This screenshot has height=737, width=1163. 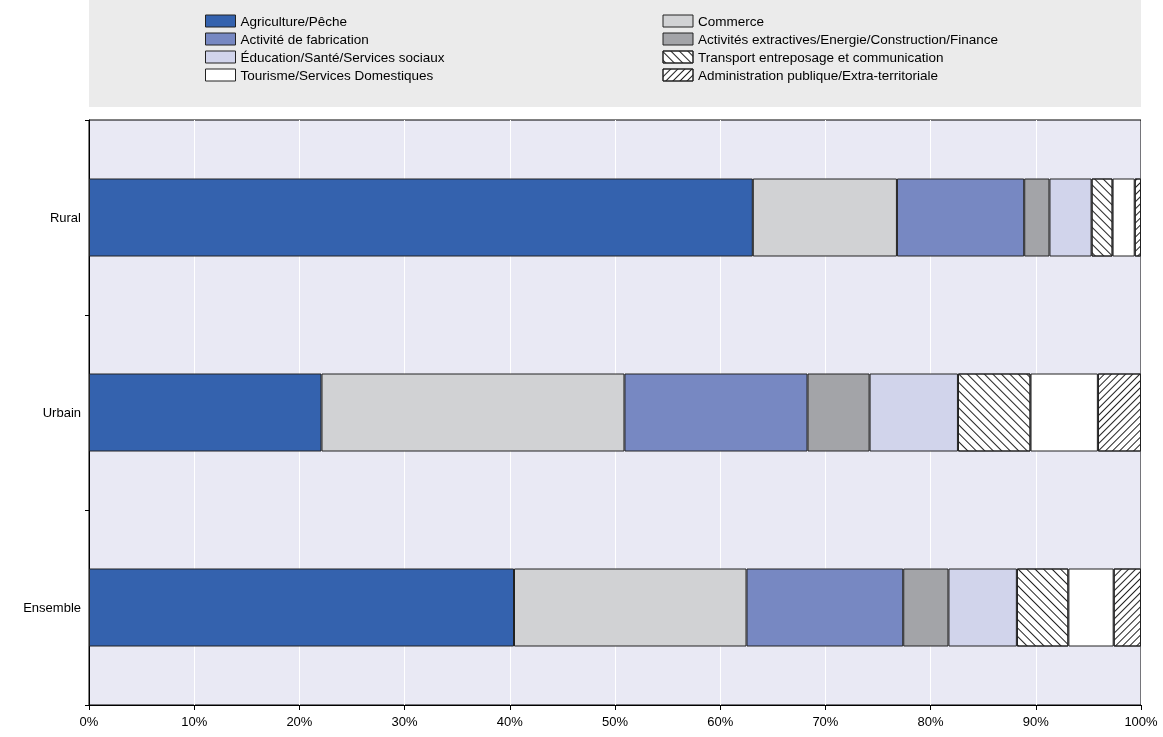 I want to click on x-tick-label: 10%, so click(x=194, y=721).